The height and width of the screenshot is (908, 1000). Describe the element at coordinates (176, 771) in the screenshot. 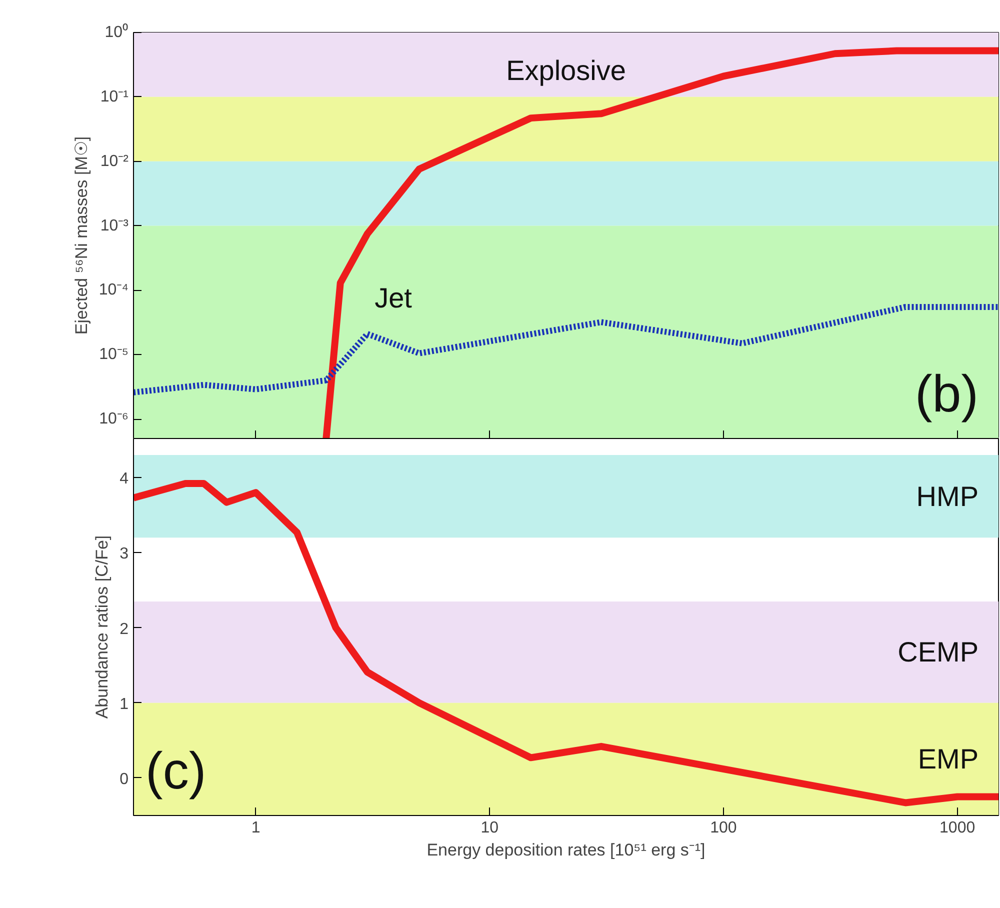

I see `annotation: (c)` at that location.